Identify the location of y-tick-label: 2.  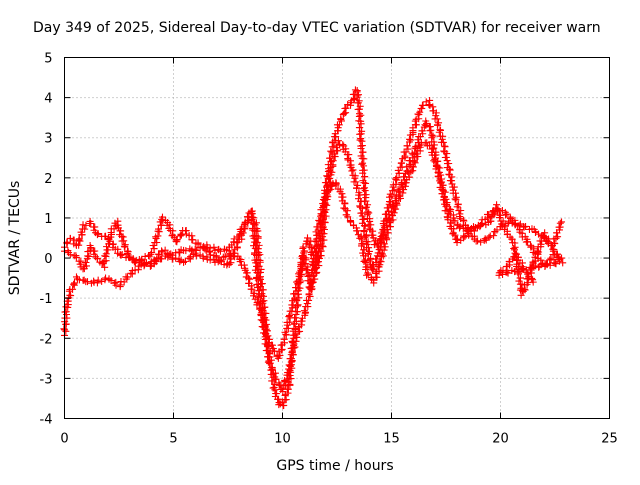
(48, 179).